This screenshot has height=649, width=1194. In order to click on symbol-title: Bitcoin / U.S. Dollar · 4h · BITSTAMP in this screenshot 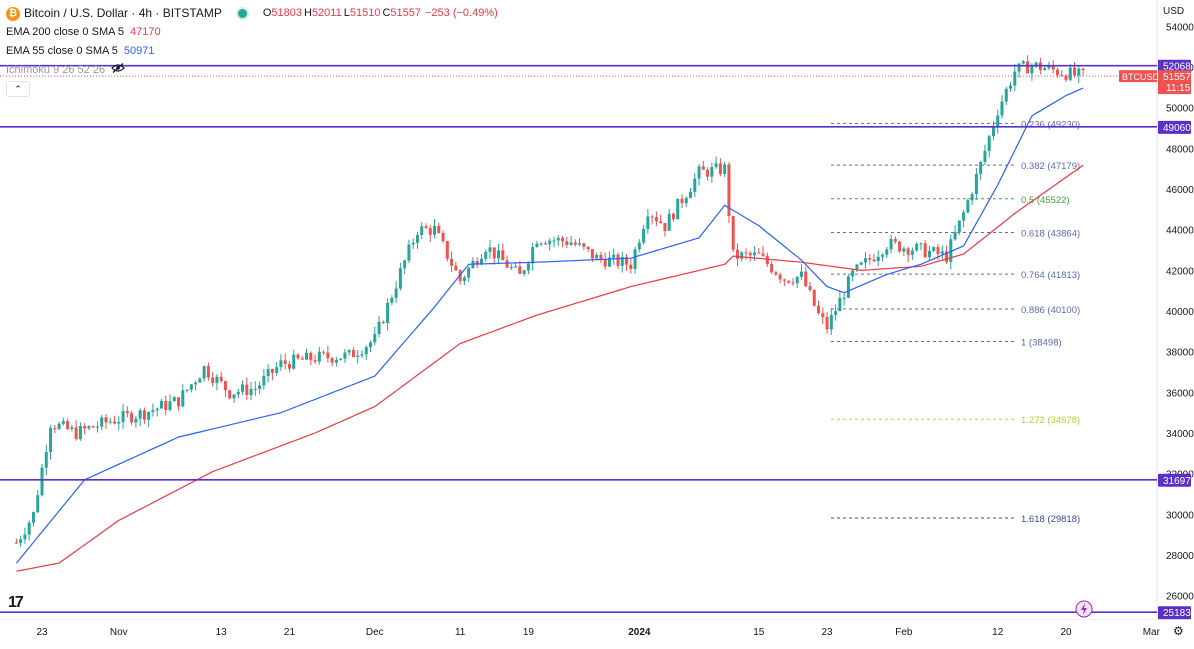, I will do `click(123, 13)`.